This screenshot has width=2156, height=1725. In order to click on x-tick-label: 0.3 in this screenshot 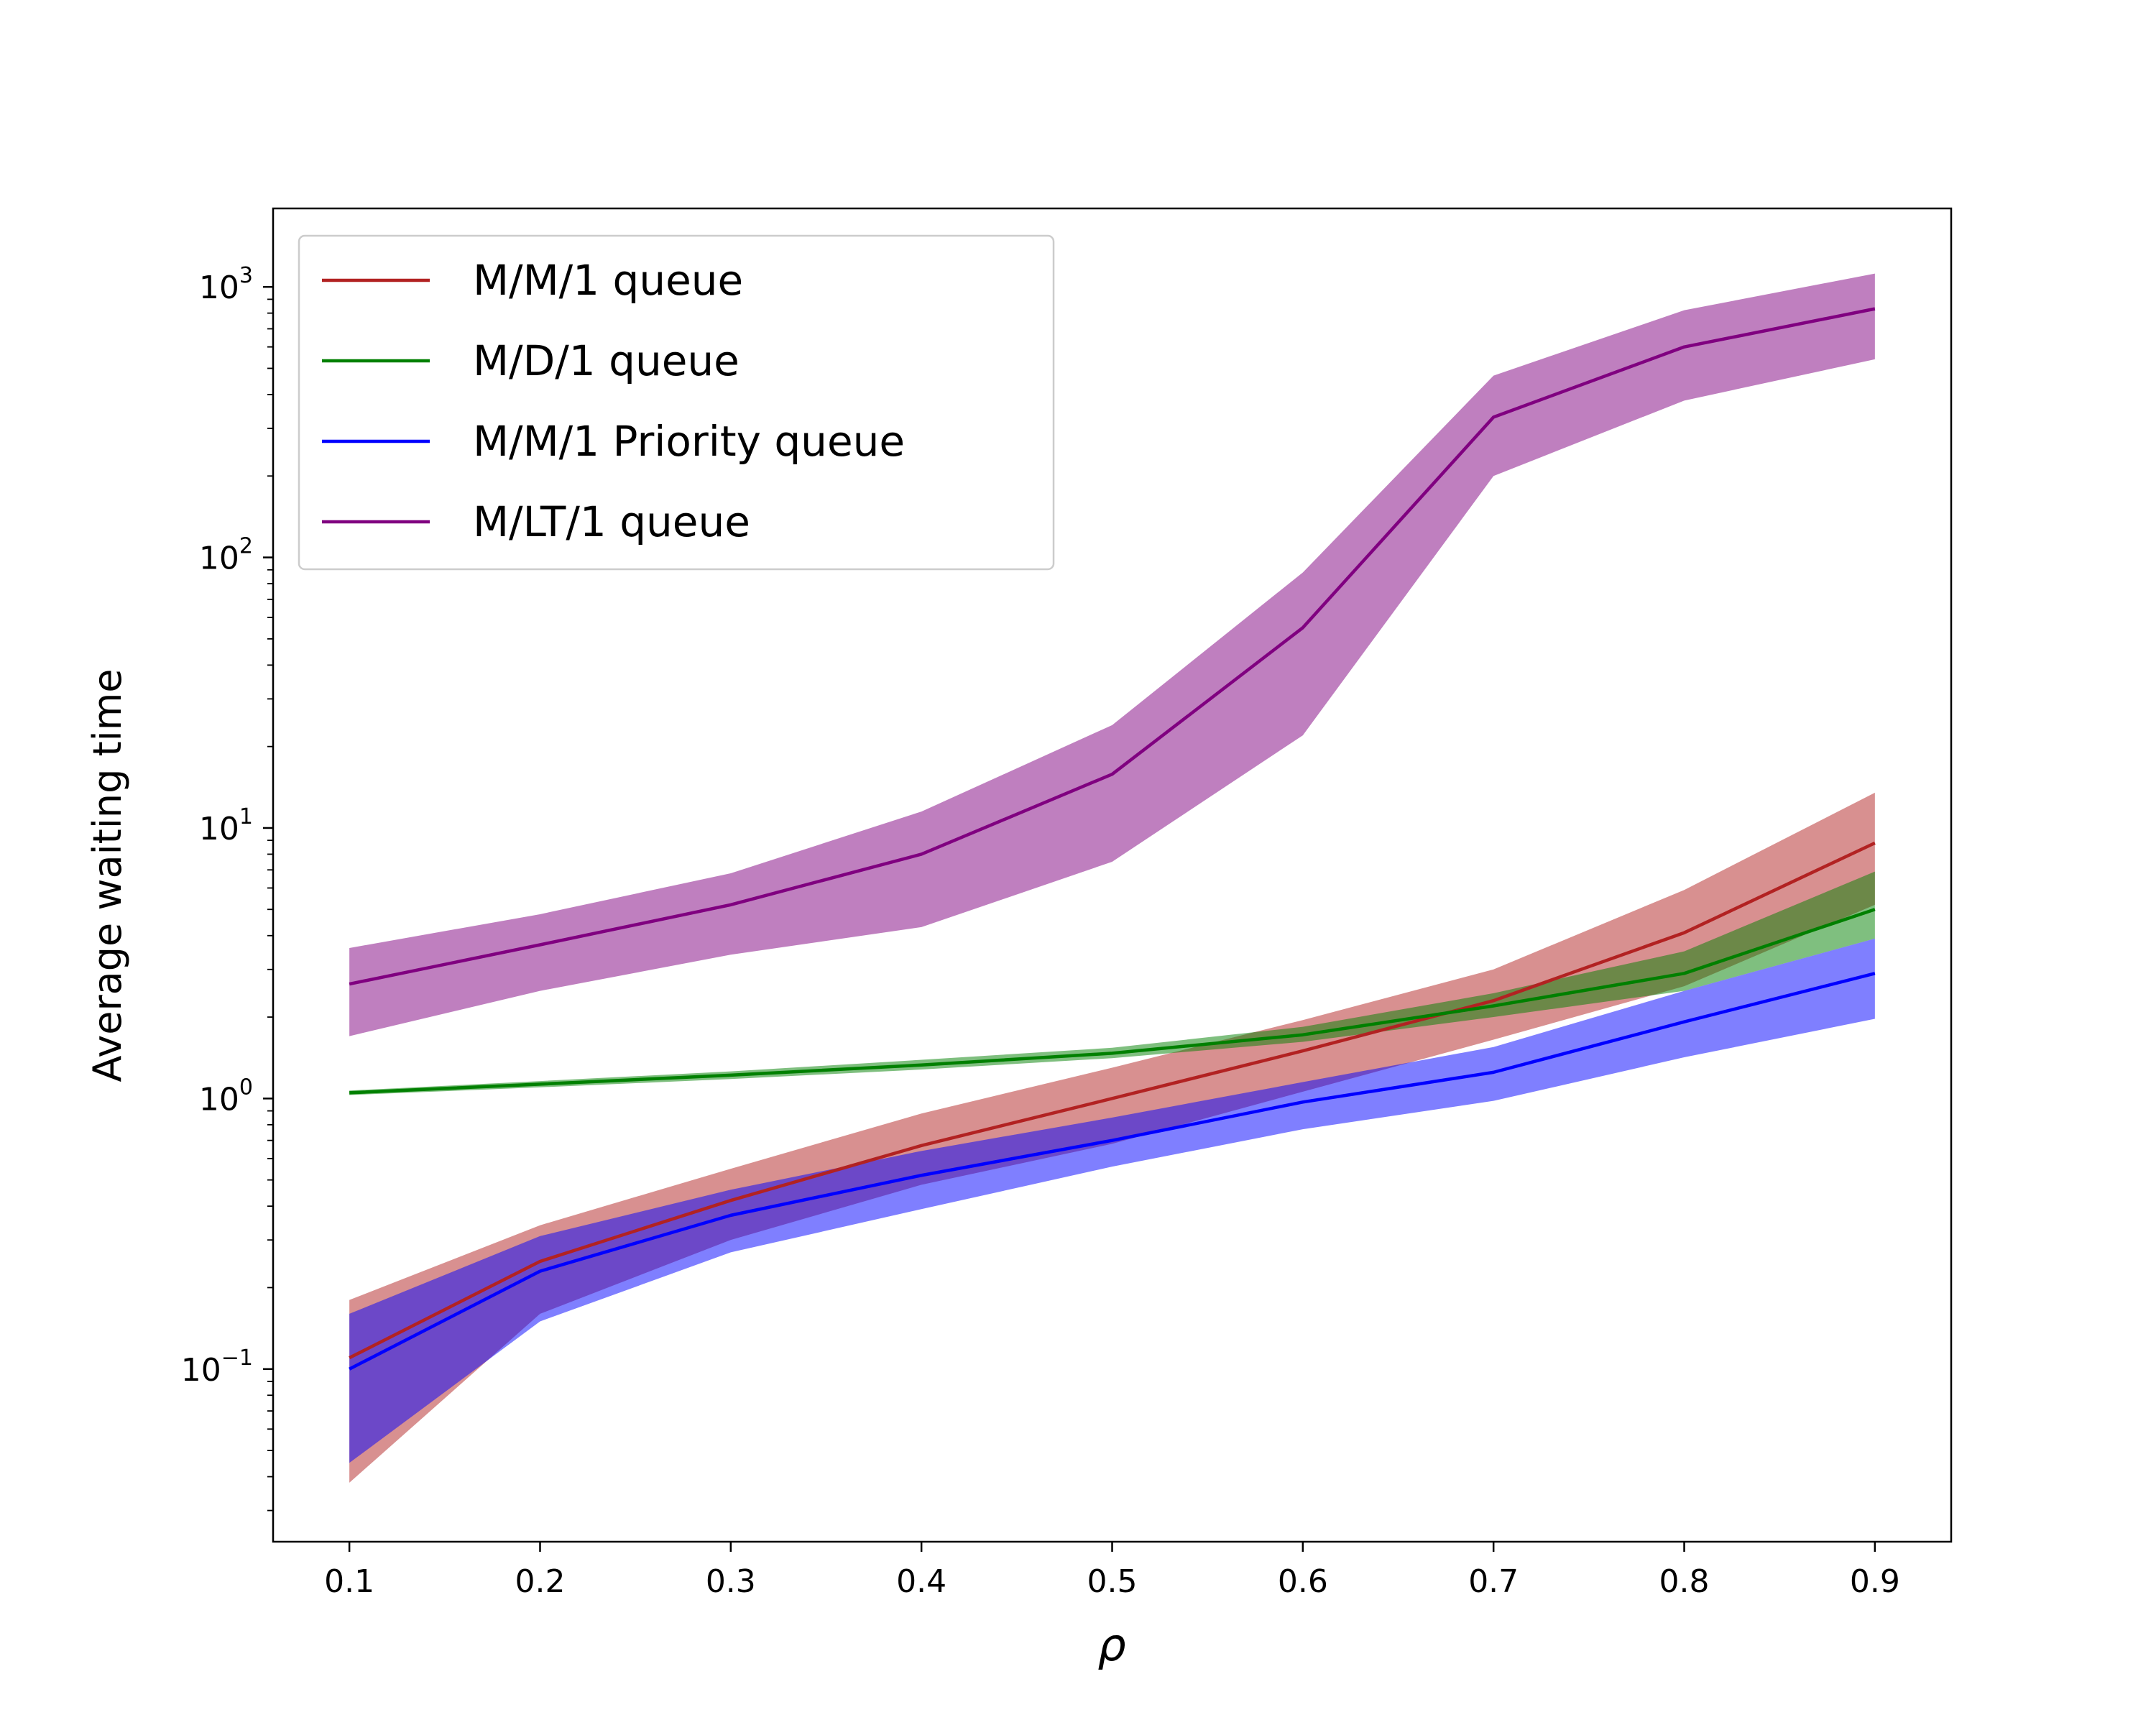, I will do `click(731, 1581)`.